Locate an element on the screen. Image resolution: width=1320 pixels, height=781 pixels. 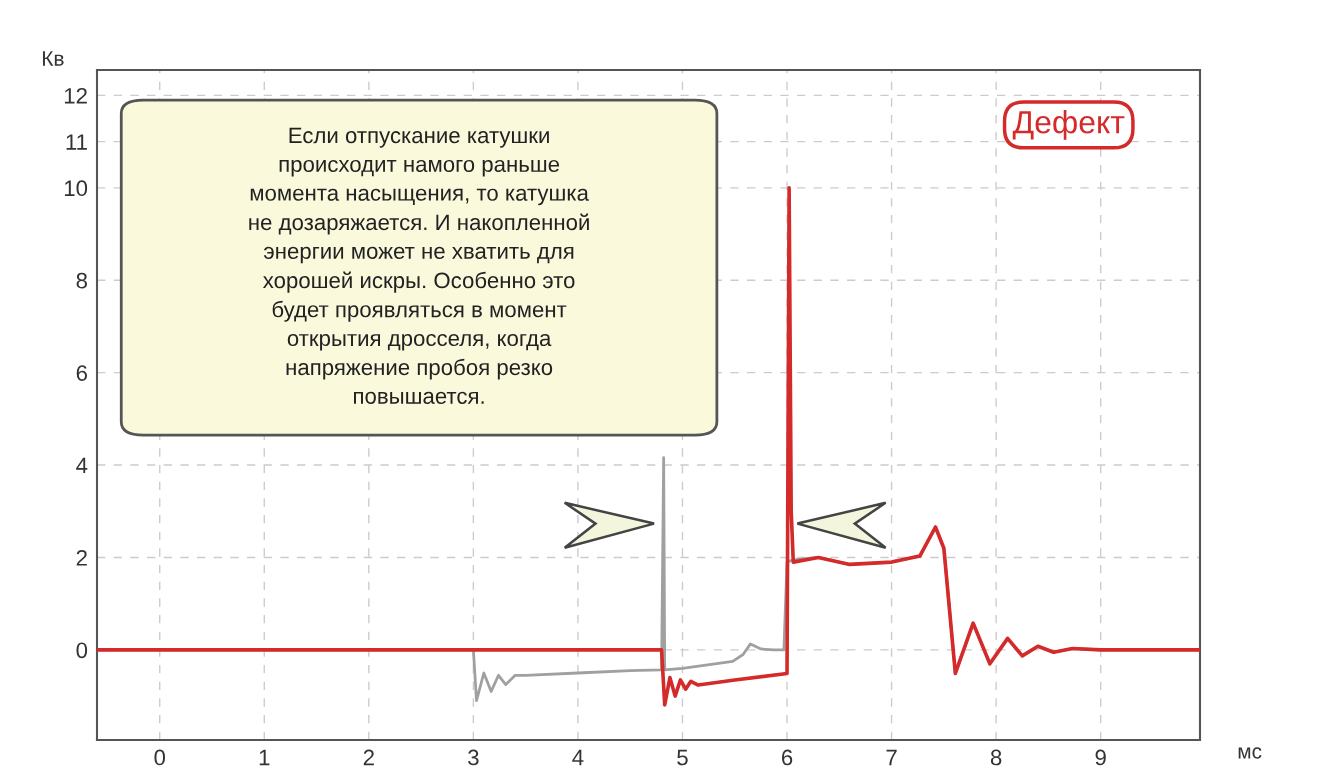
x-tick-label: 7 is located at coordinates (891, 757).